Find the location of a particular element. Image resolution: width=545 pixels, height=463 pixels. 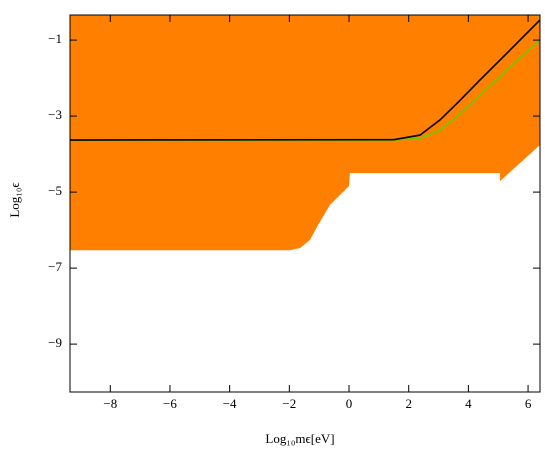

x-tick-label: 2 is located at coordinates (408, 403).